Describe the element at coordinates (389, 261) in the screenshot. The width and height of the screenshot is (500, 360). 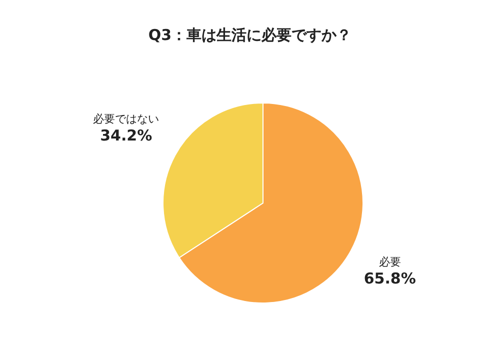
I see `slice-label: 必要` at that location.